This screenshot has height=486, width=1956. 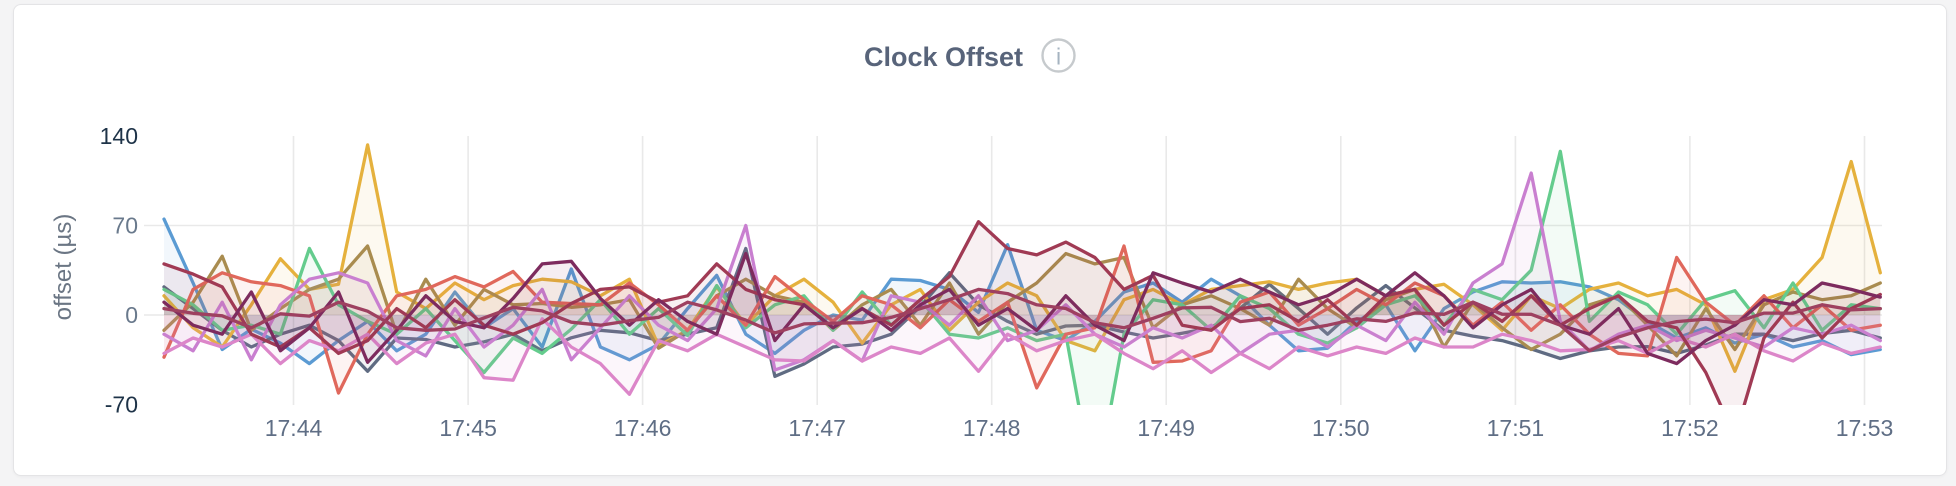 What do you see at coordinates (1058, 57) in the screenshot?
I see `svg-text: i` at bounding box center [1058, 57].